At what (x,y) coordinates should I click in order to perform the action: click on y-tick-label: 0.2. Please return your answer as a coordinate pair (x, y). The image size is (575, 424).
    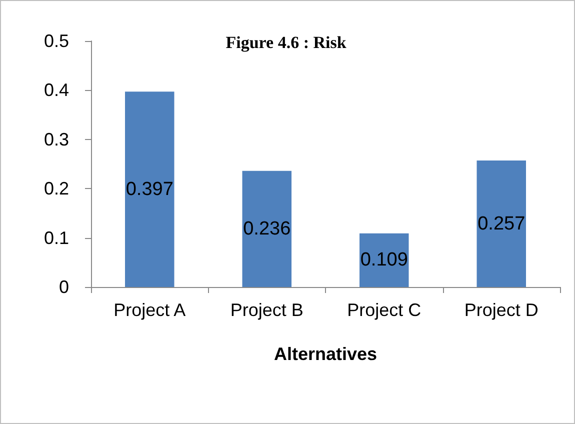
    Looking at the image, I should click on (56, 188).